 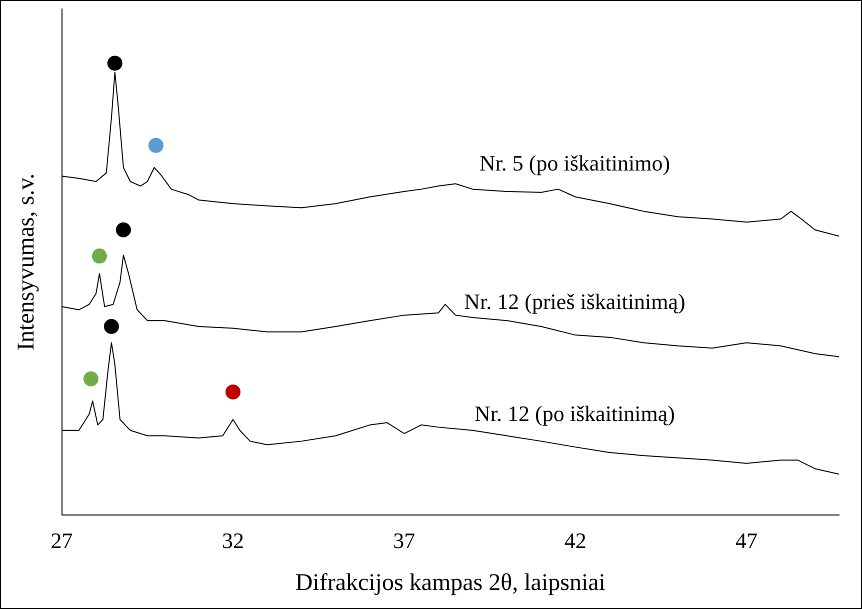 What do you see at coordinates (575, 540) in the screenshot?
I see `x-tick-label: 42` at bounding box center [575, 540].